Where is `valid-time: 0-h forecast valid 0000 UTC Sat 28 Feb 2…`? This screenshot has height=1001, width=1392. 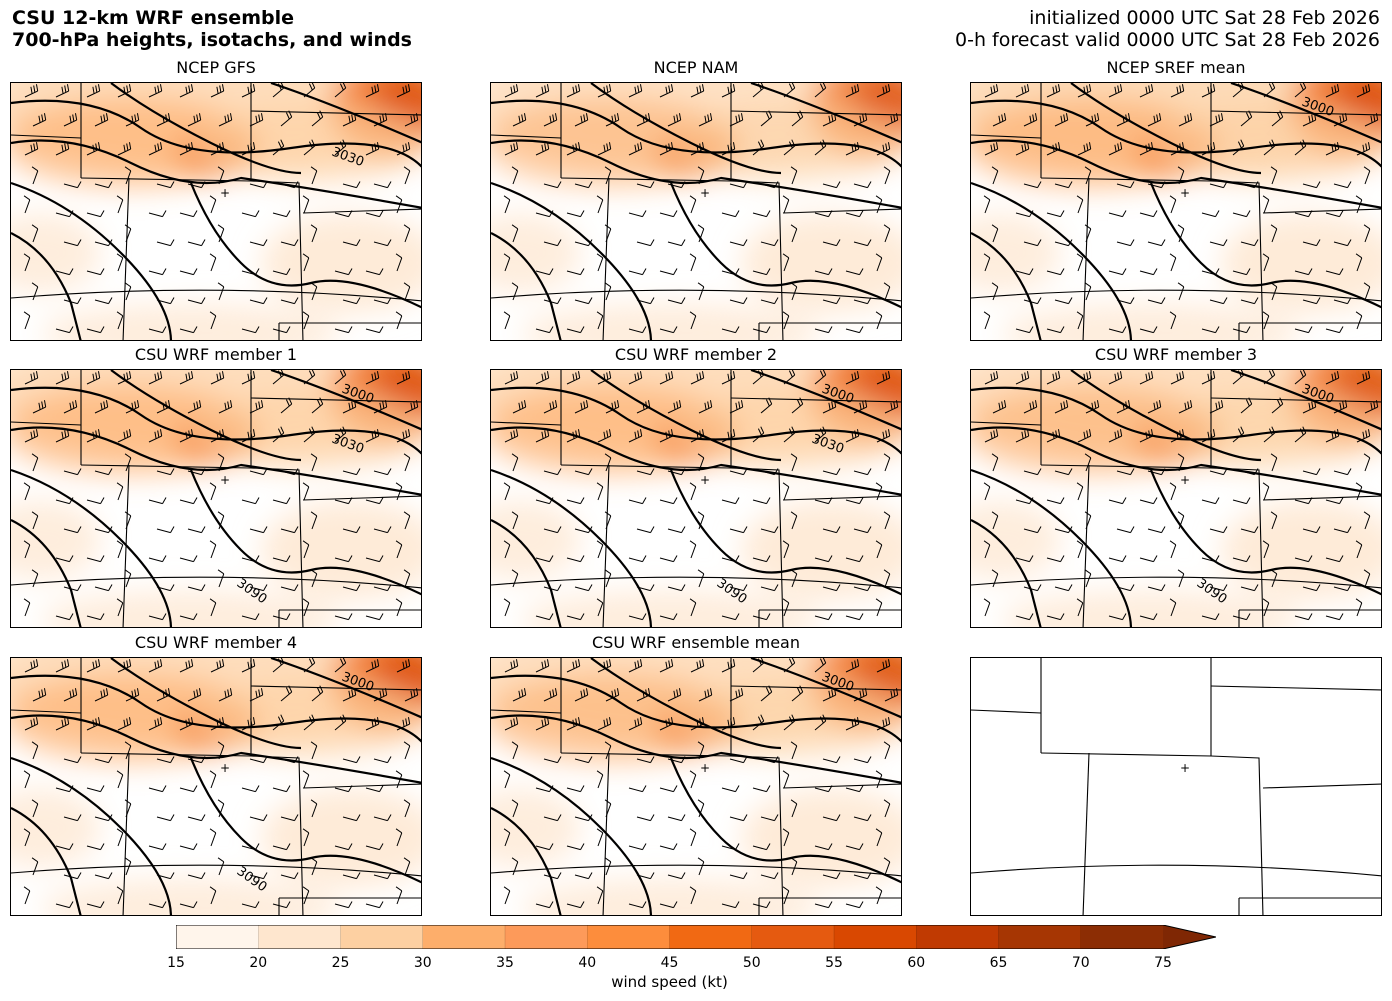
valid-time: 0-h forecast valid 0000 UTC Sat 28 Feb 2… is located at coordinates (1167, 40).